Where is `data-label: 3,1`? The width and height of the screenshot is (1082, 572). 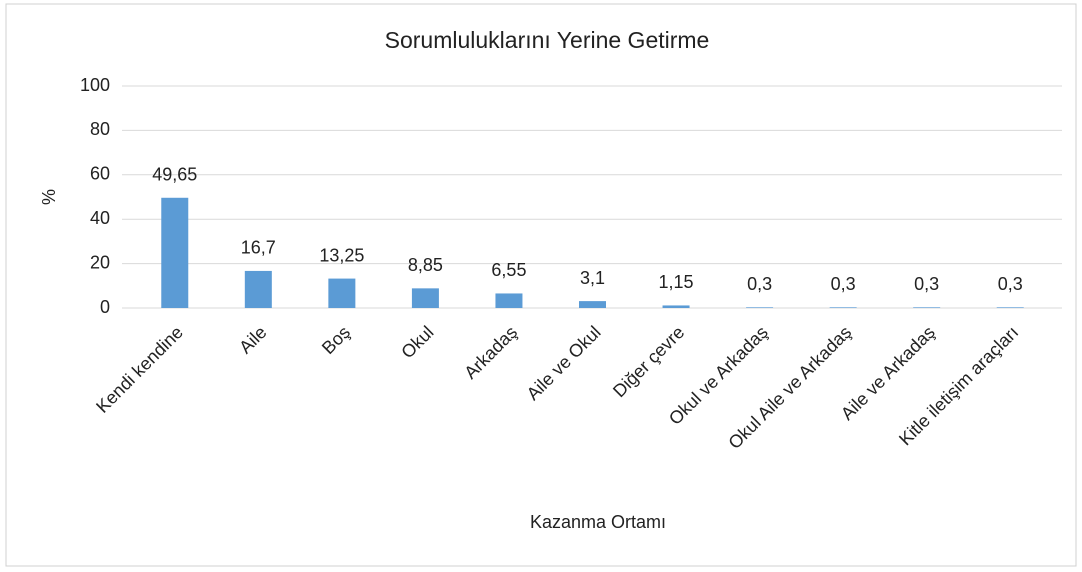 data-label: 3,1 is located at coordinates (592, 278).